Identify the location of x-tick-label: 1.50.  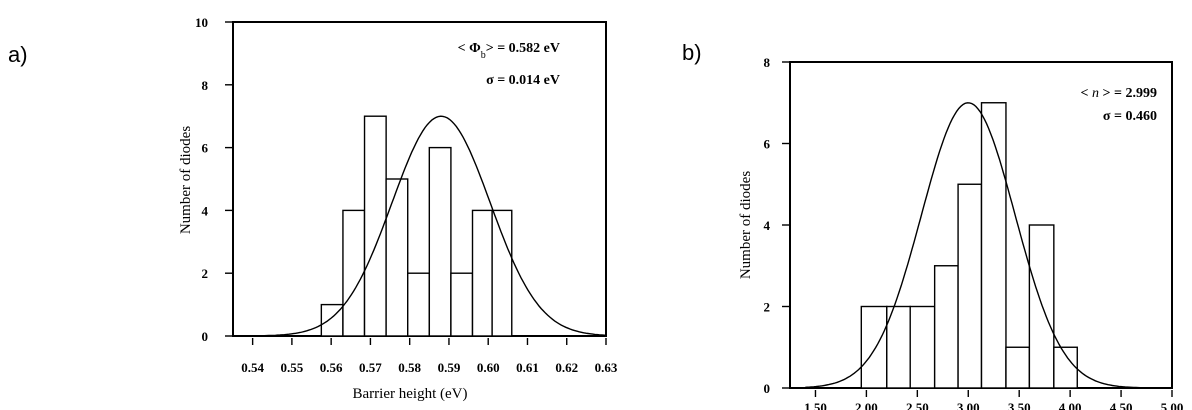
(815, 405).